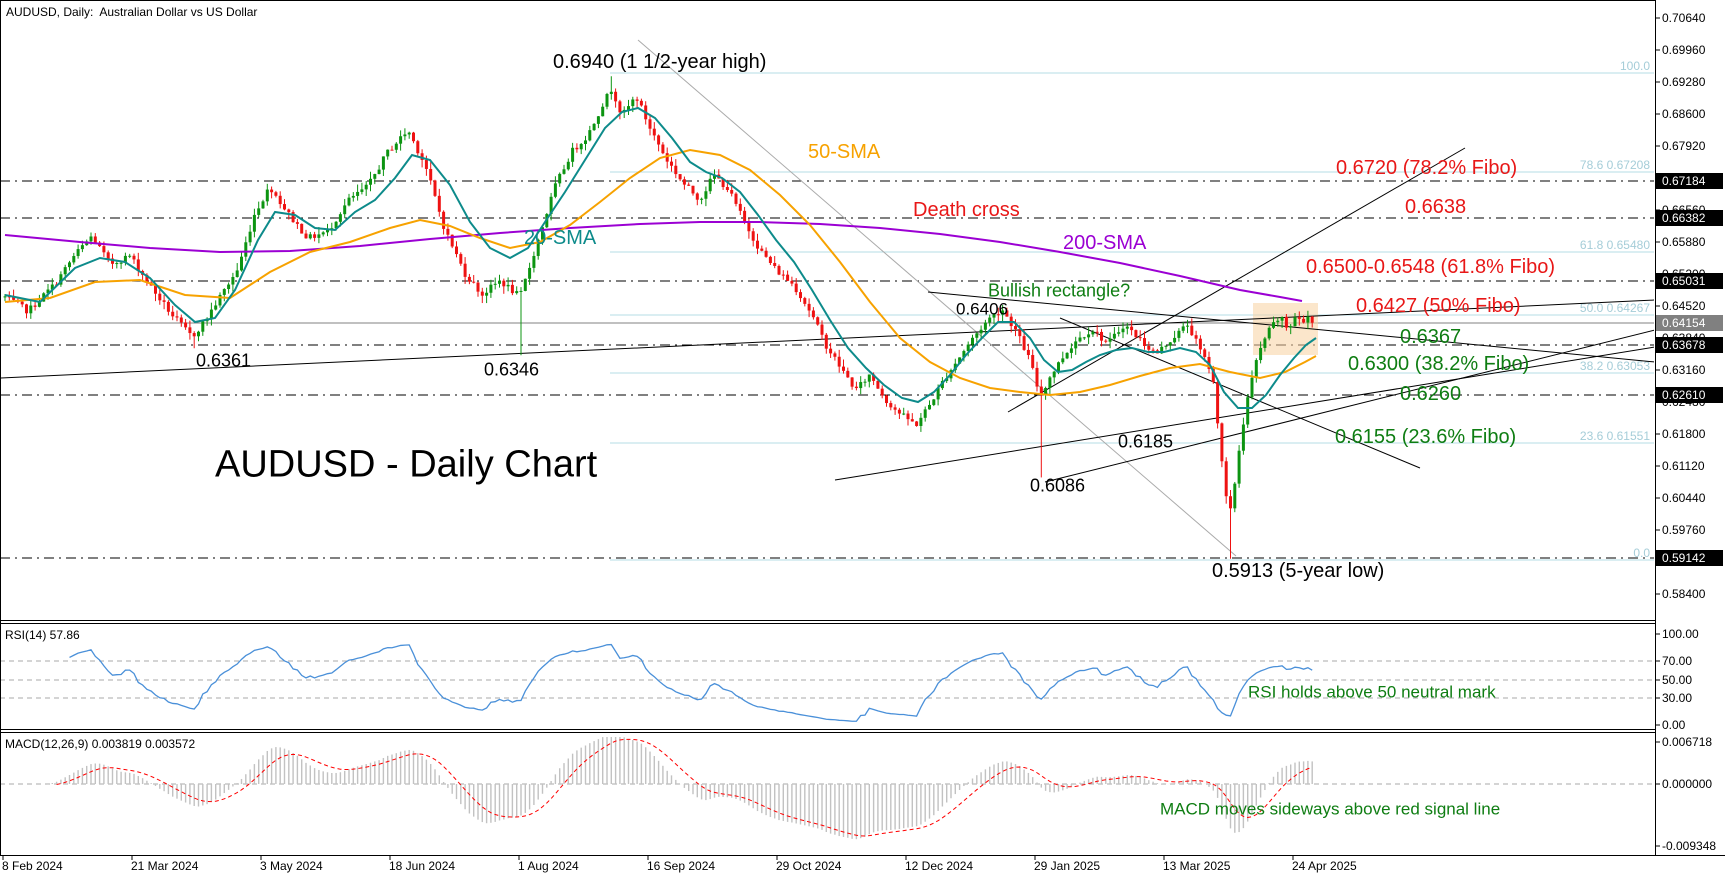 This screenshot has width=1725, height=877. I want to click on rsi-pane, so click(827, 682).